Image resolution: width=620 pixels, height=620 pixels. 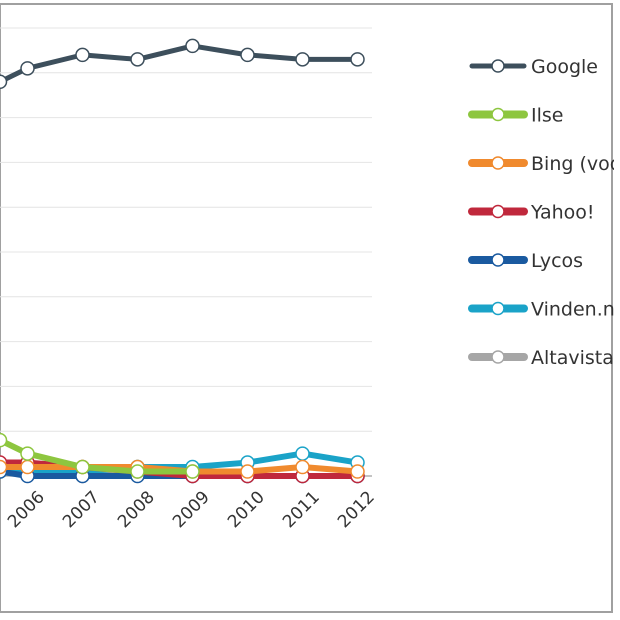 I want to click on legend-label: Yahoo!, so click(x=562, y=213).